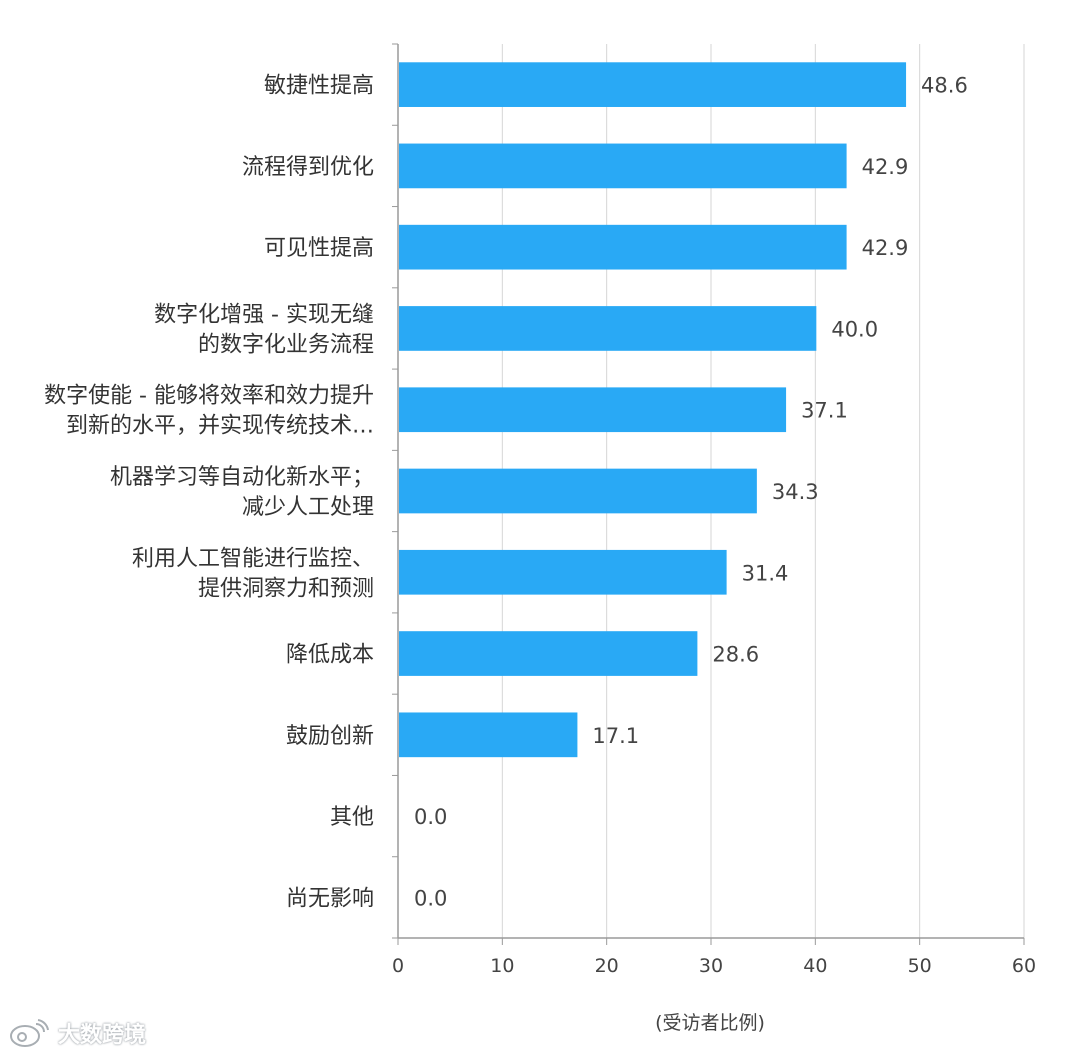  Describe the element at coordinates (330, 898) in the screenshot. I see `category-label: 尚无影响` at that location.